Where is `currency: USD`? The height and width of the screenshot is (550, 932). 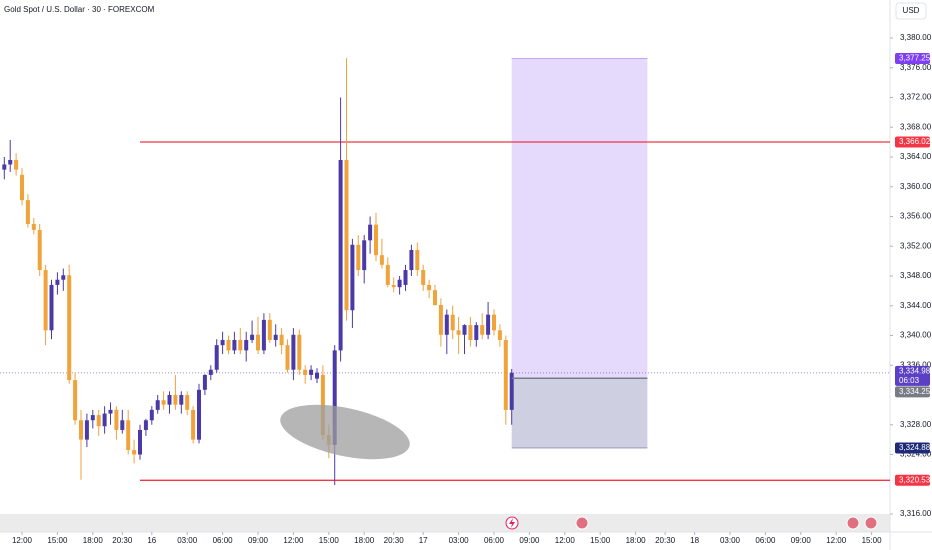 currency: USD is located at coordinates (911, 10).